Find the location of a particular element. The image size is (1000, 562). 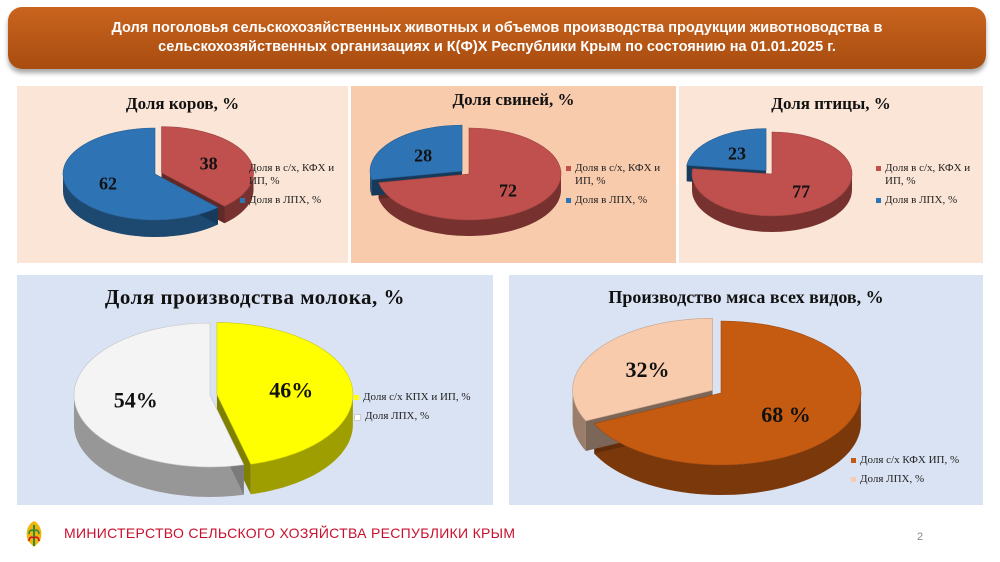

chart-legend: Доля с/х КПХ и ИП, % Доля ЛПХ, % is located at coordinates (422, 410).